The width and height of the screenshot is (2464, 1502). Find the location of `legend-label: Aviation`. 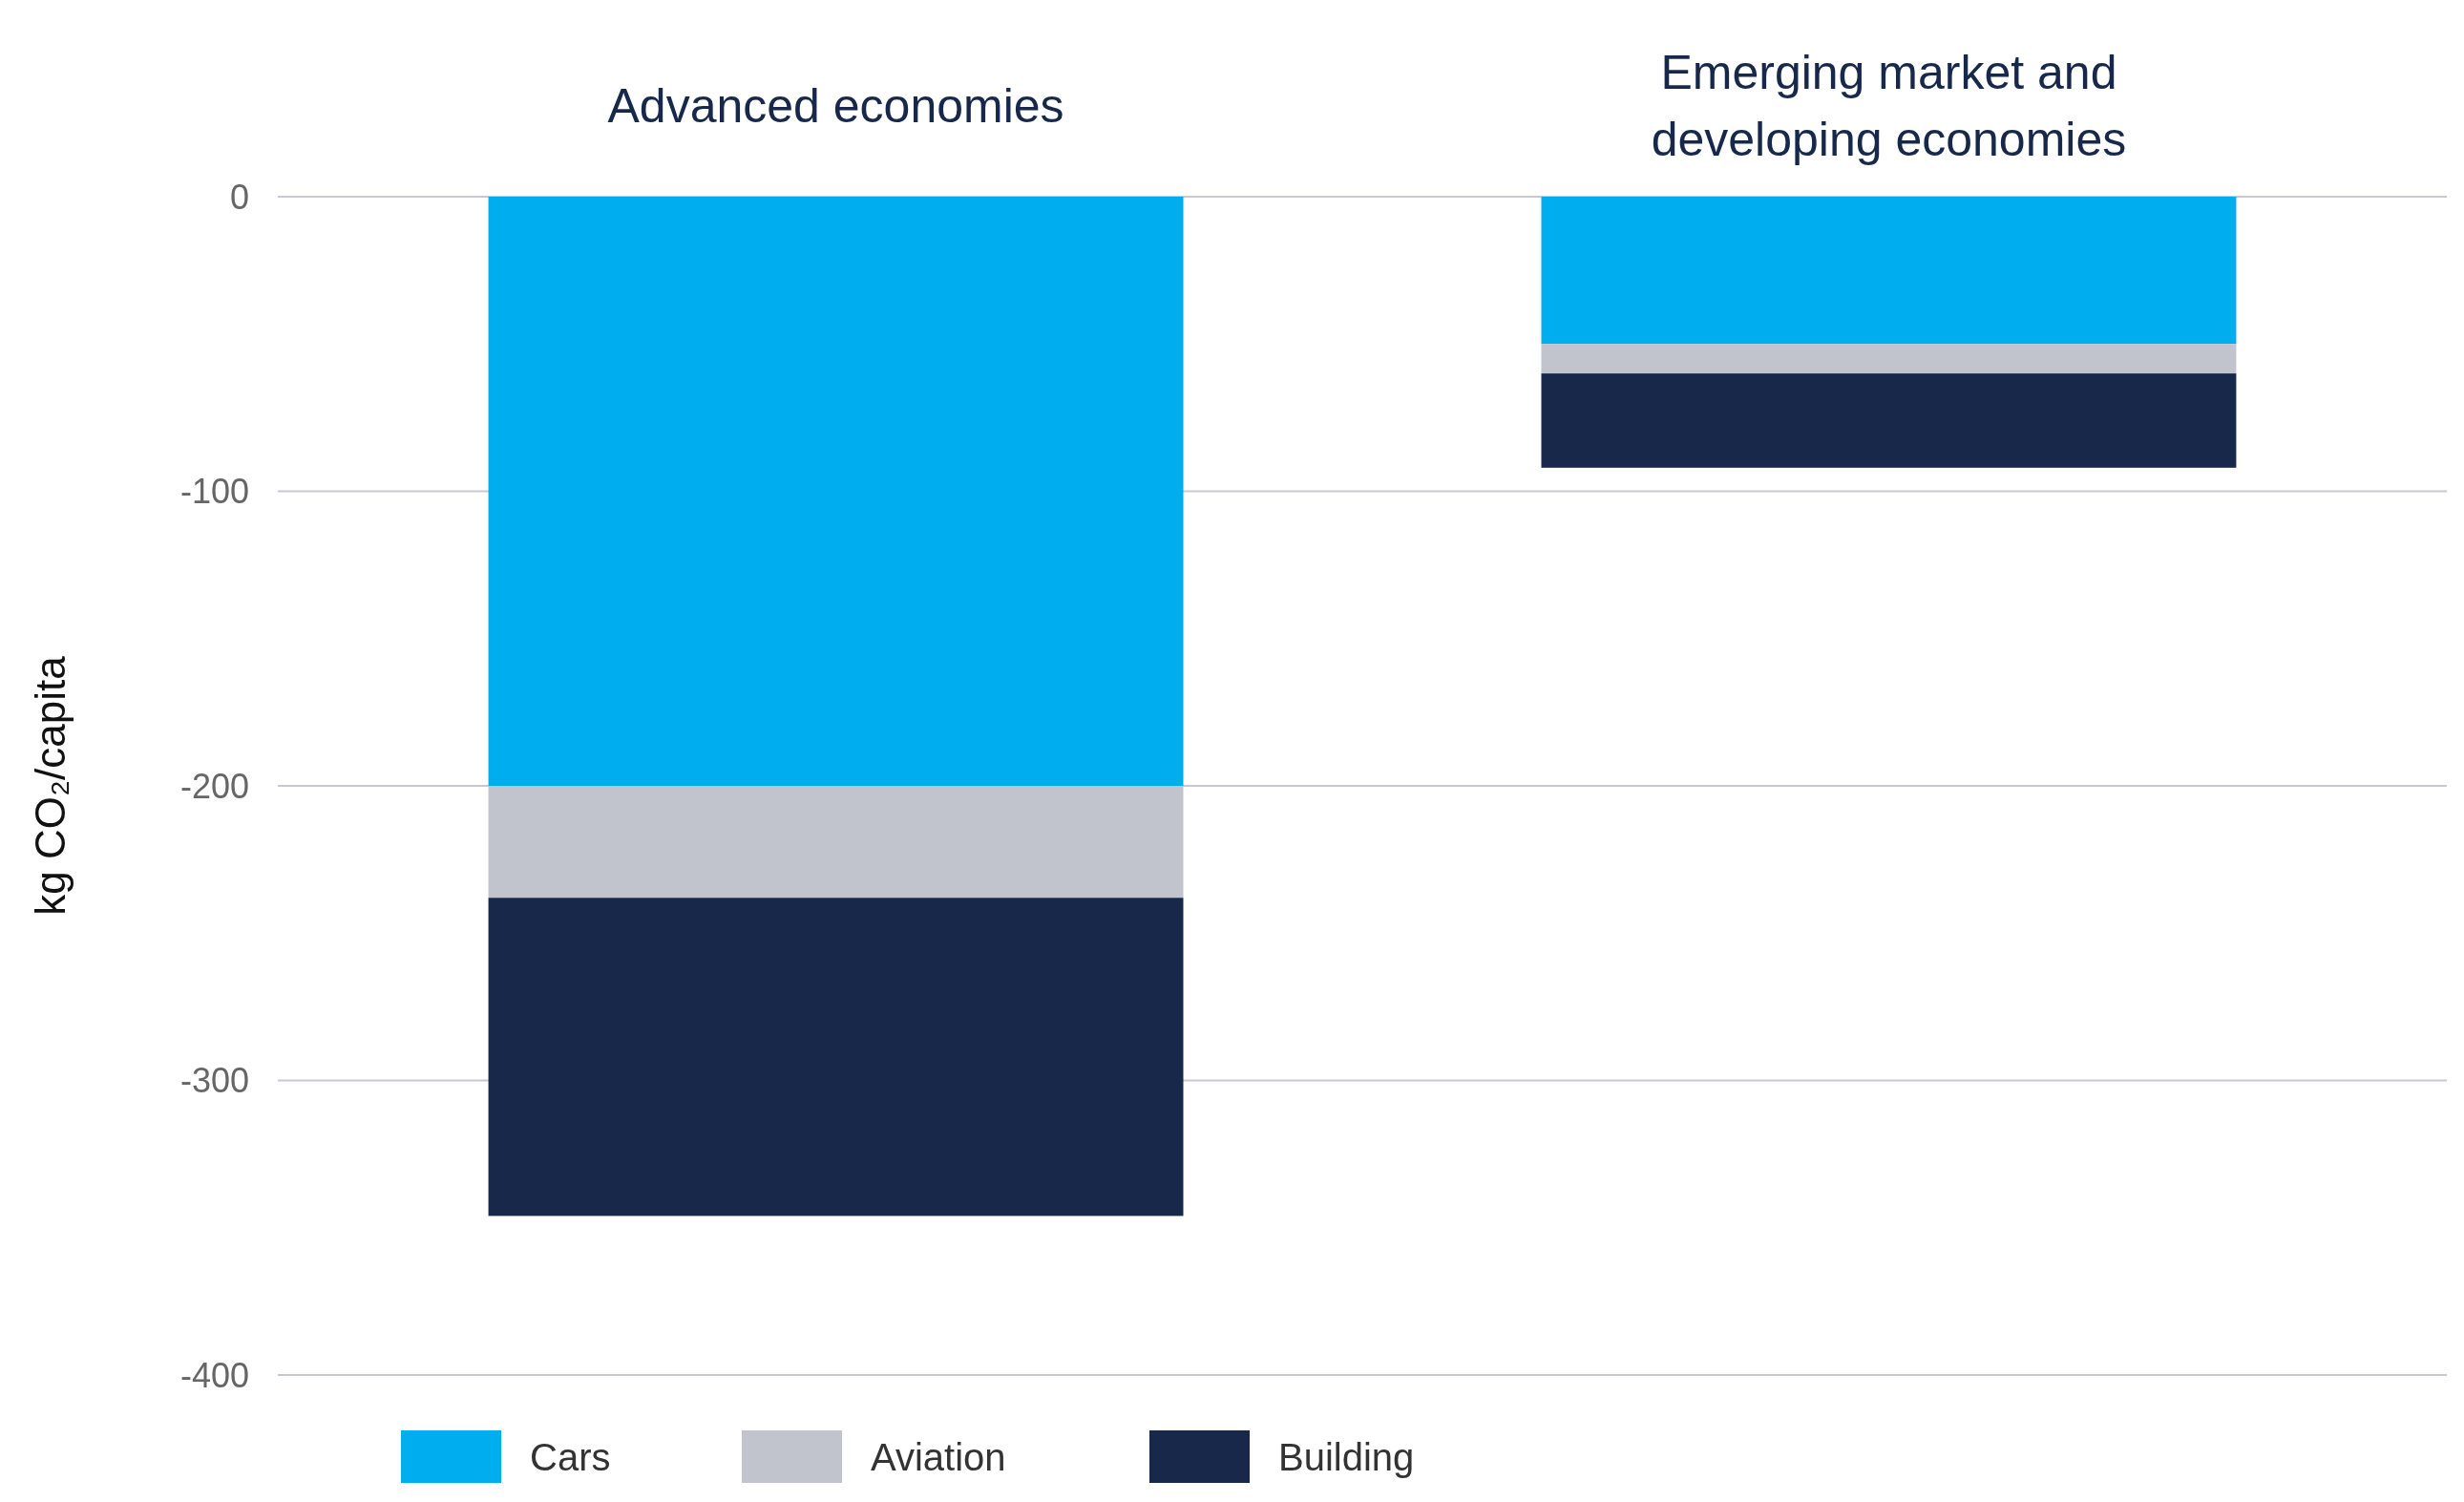

legend-label: Aviation is located at coordinates (938, 1457).